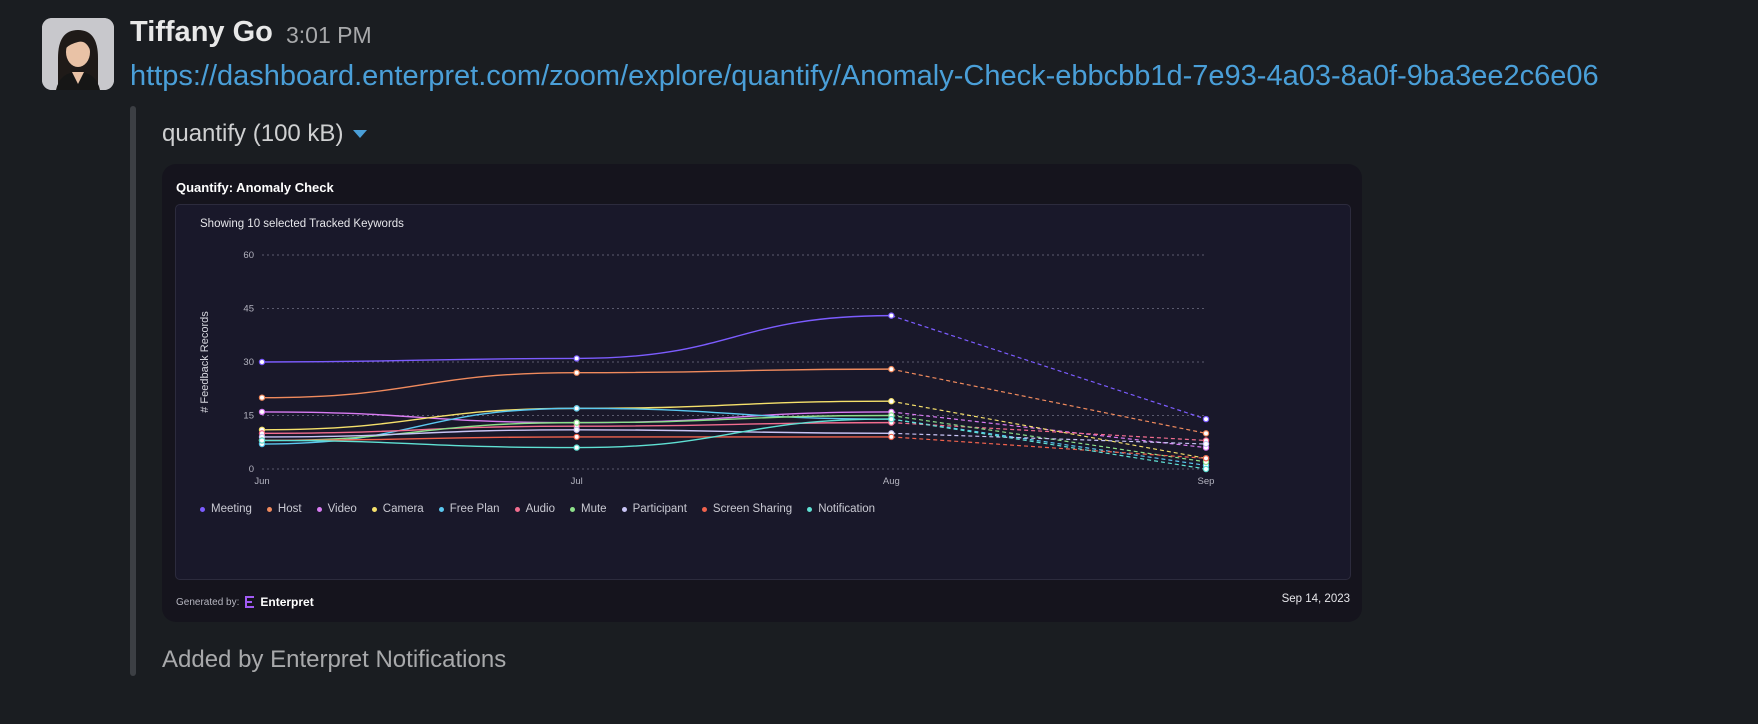 Image resolution: width=1758 pixels, height=724 pixels. I want to click on x-tick-label: Jun, so click(261, 481).